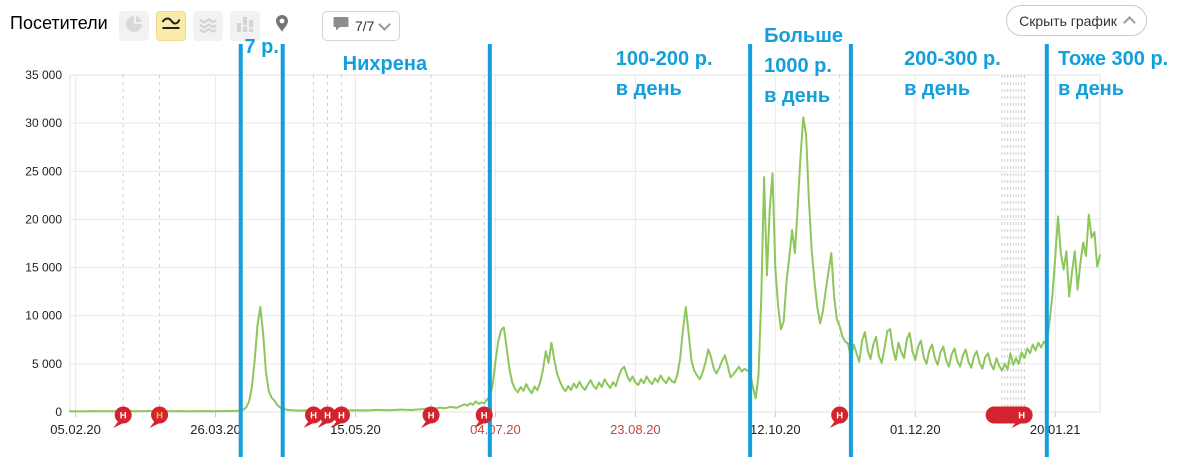 Image resolution: width=1177 pixels, height=473 pixels. What do you see at coordinates (1055, 429) in the screenshot?
I see `x-axis-tick-label: 20.01.21` at bounding box center [1055, 429].